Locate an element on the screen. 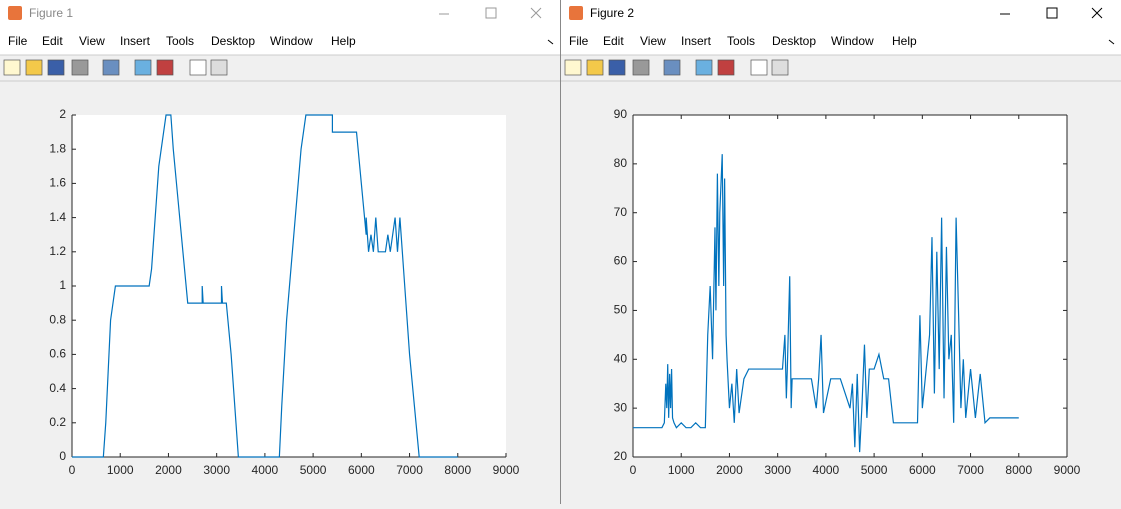 The height and width of the screenshot is (509, 1121). y-tick-label: 1.2 is located at coordinates (57, 251).